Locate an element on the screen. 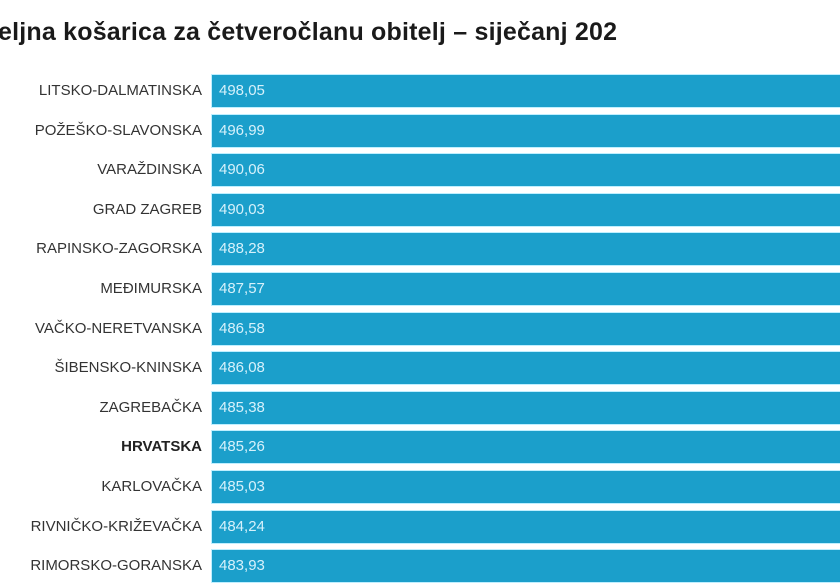 The image size is (840, 585). category-label: HRVATSKA is located at coordinates (161, 447).